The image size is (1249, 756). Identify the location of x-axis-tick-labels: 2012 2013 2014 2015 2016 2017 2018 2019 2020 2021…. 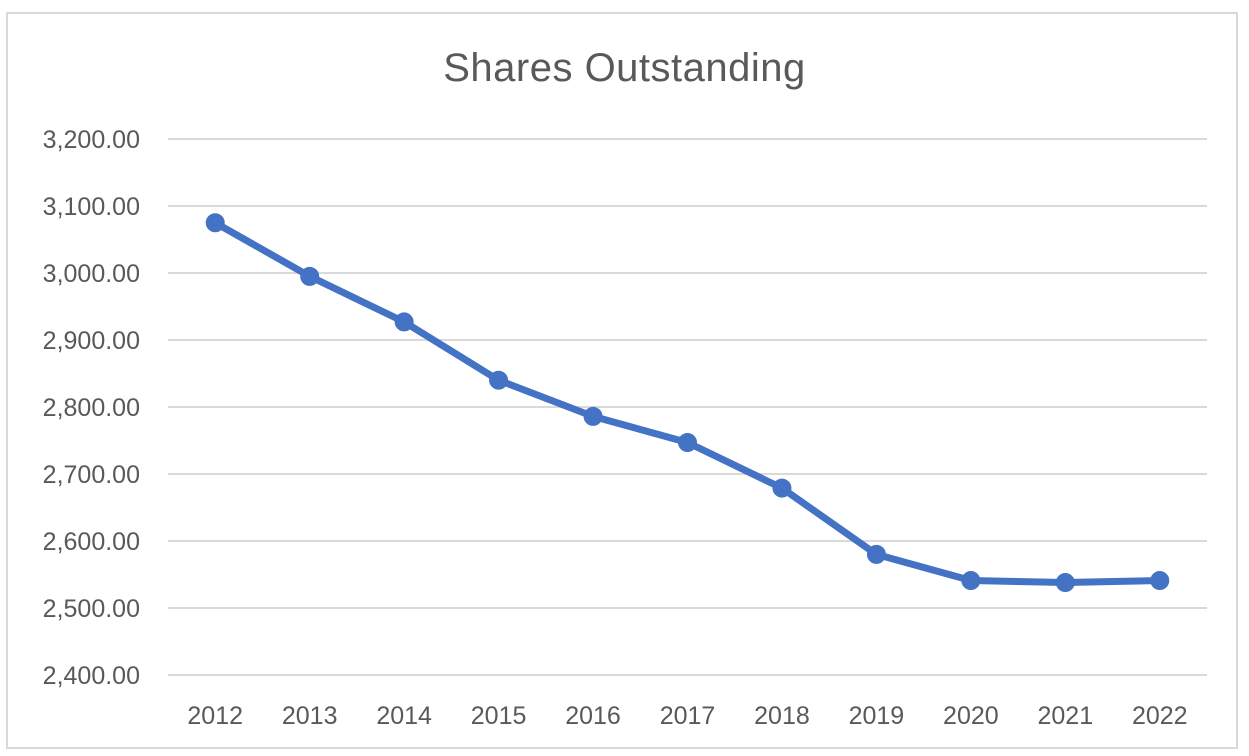
(687, 716).